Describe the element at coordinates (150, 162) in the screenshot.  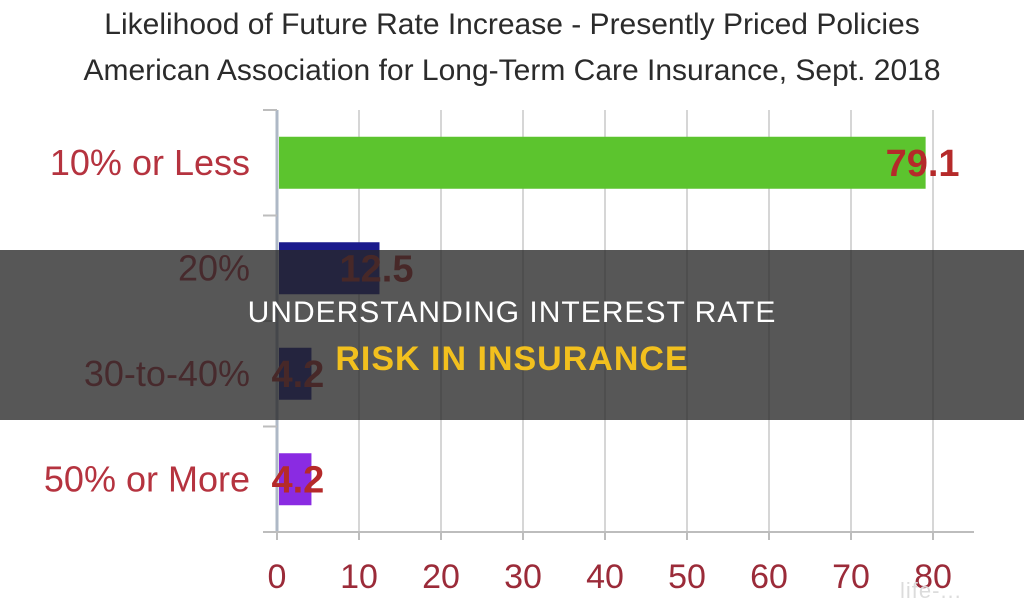
I see `category-label: 10% or Less` at that location.